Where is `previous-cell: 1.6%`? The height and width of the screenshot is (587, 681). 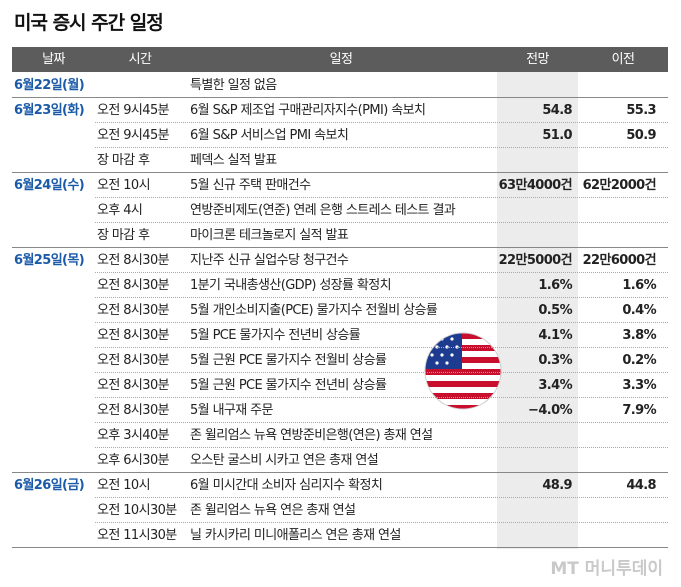 previous-cell: 1.6% is located at coordinates (639, 285).